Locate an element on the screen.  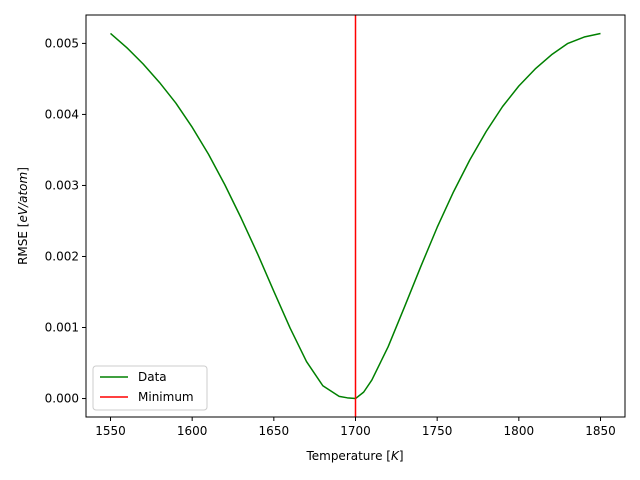
x-tick-label: 1650 is located at coordinates (274, 431).